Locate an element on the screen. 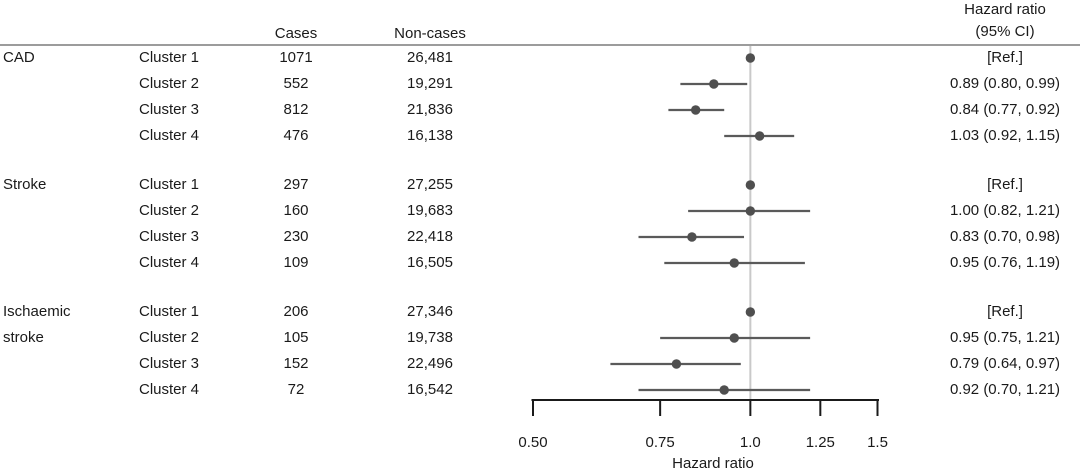 This screenshot has height=474, width=1080. outcome-group-label-line2: stroke is located at coordinates (23, 337).